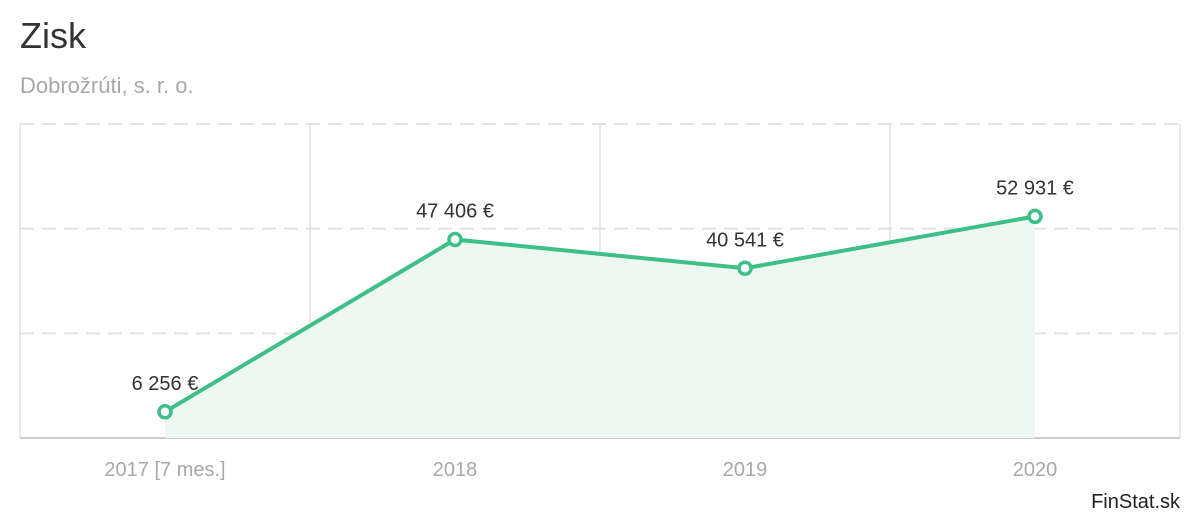 This screenshot has height=520, width=1200. Describe the element at coordinates (53, 35) in the screenshot. I see `chart-title: Zisk` at that location.